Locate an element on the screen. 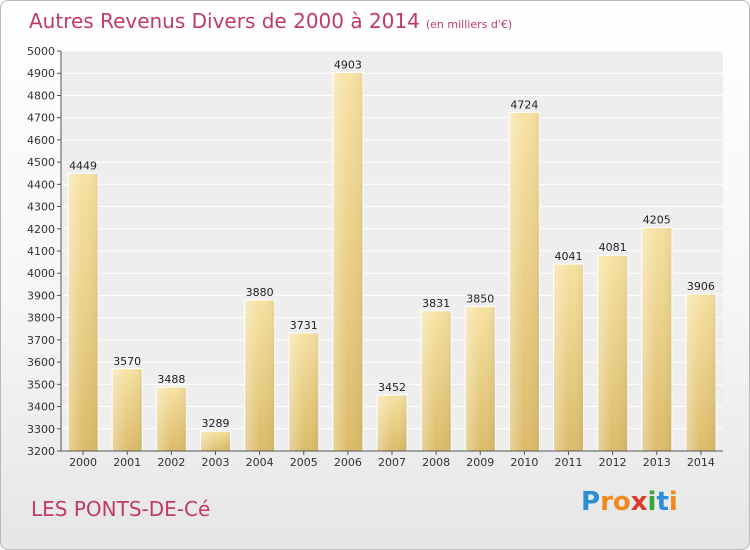 This screenshot has width=750, height=550. y-tick-label: 4200 is located at coordinates (41, 229).